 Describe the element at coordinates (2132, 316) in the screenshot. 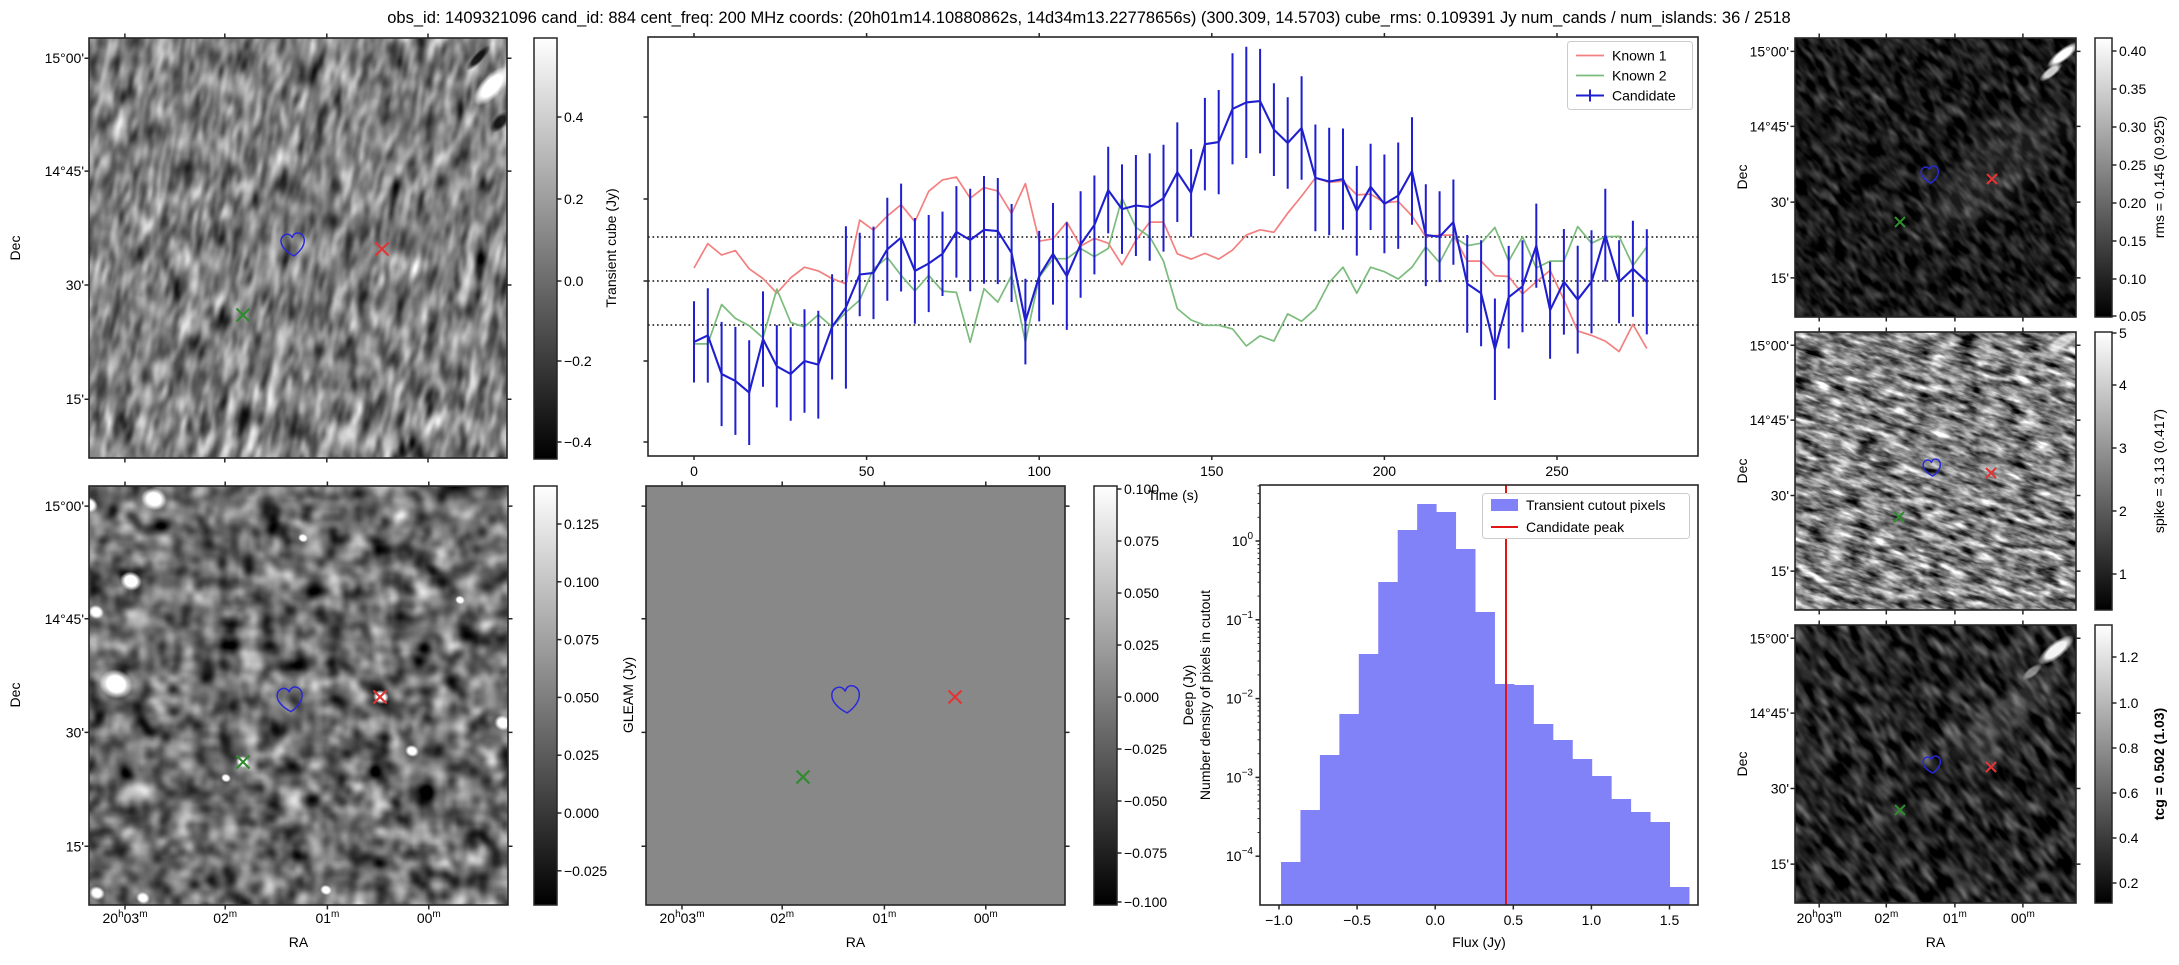

I see `svg-text: 0.05` at that location.